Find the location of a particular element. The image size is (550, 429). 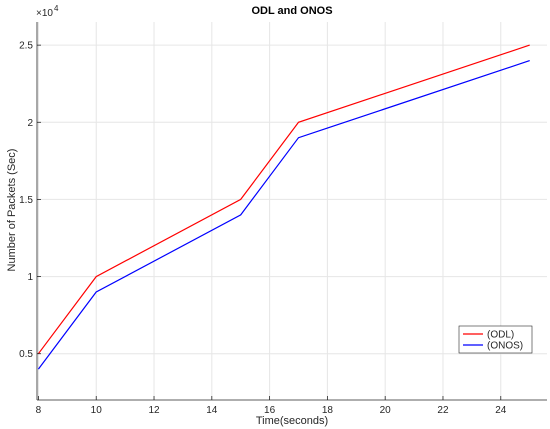

legend-entry: (ODL) is located at coordinates (500, 335).